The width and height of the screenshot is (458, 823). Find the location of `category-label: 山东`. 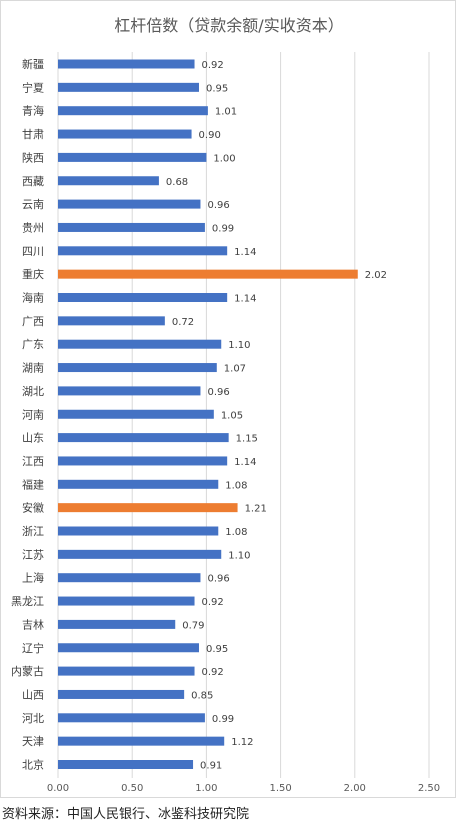

category-label: 山东 is located at coordinates (33, 438).